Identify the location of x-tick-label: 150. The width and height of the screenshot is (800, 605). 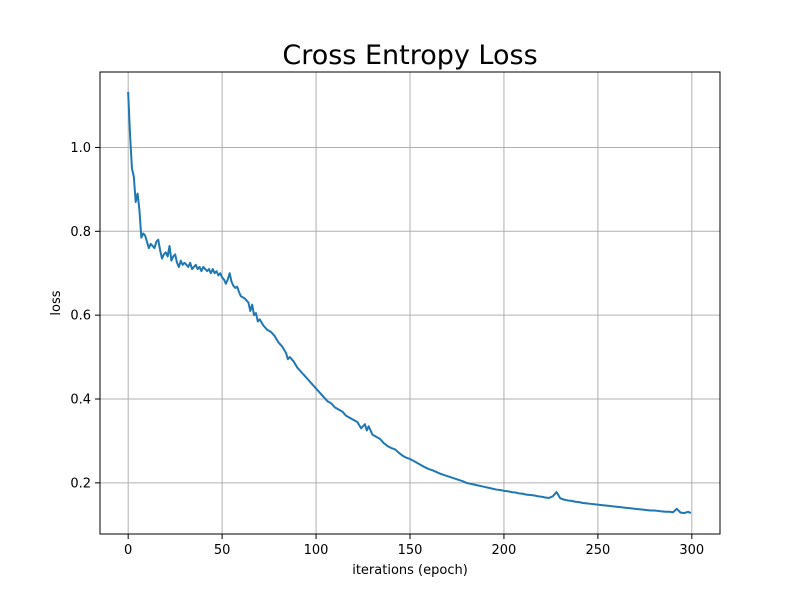
(410, 550).